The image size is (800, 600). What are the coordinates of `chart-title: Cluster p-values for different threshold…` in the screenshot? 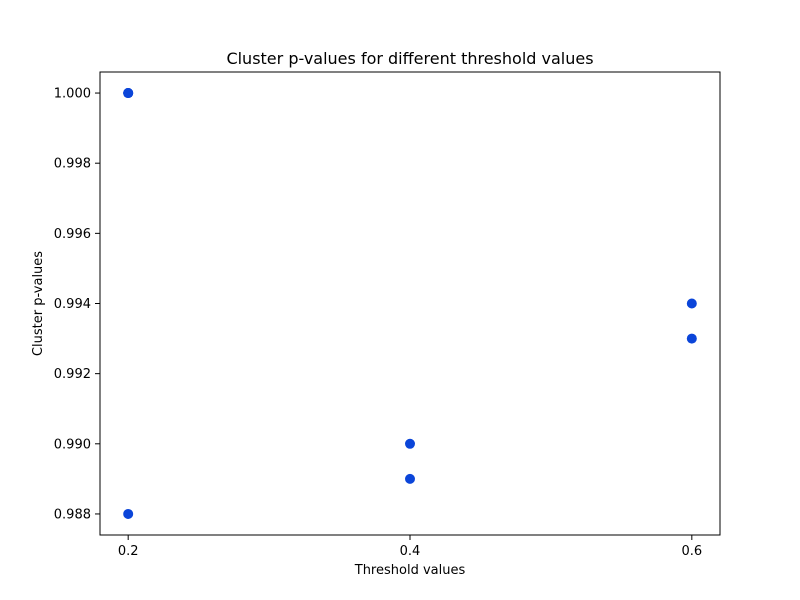 It's located at (409, 58).